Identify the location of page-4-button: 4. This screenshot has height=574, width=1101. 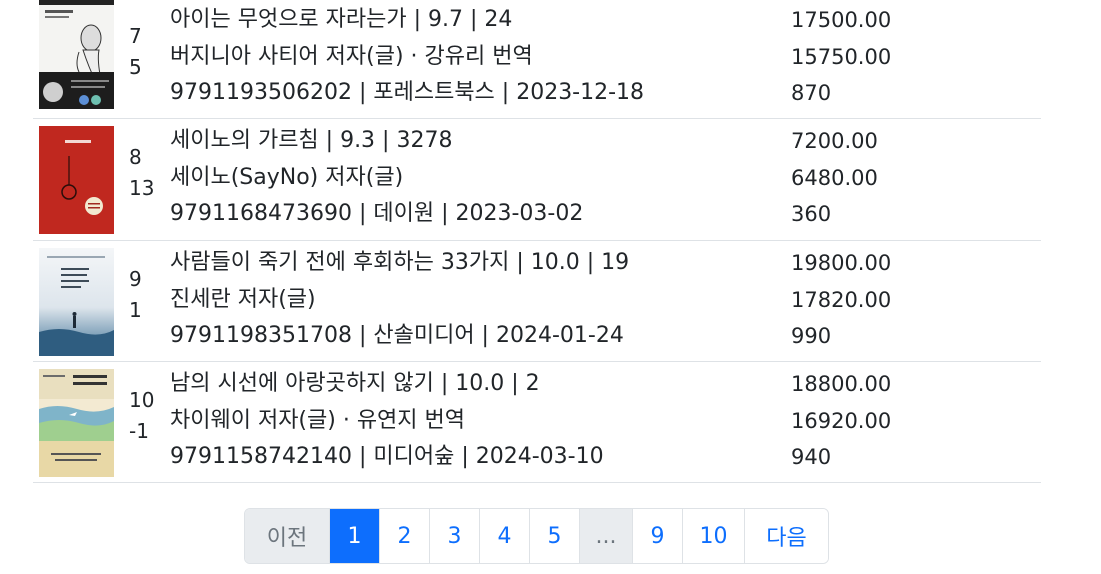
(504, 536).